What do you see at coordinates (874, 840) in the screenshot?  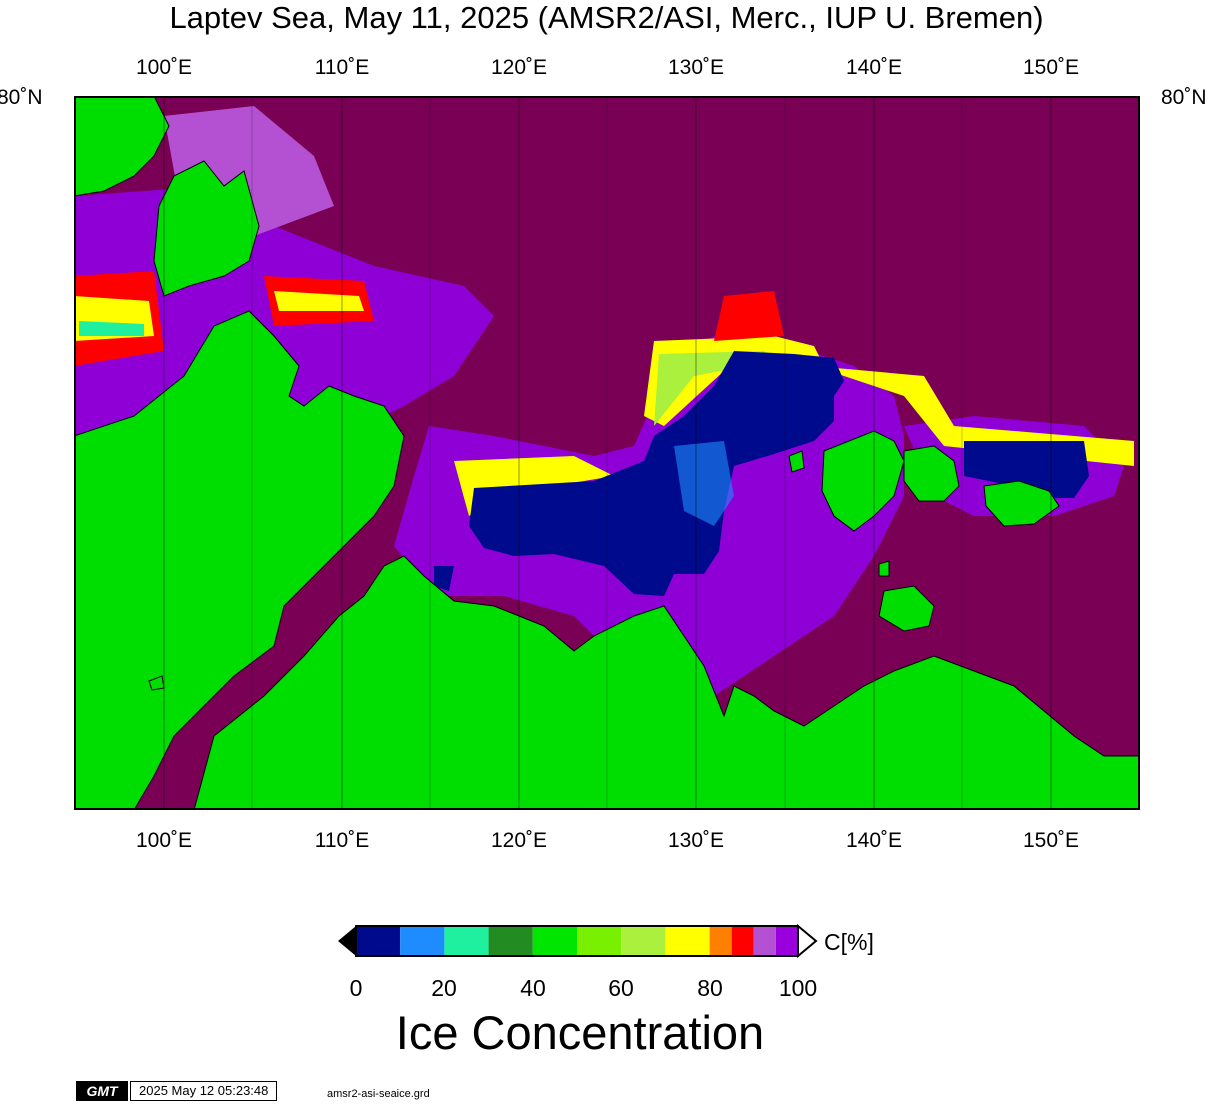 I see `lon-tick-bottom-140: 140˚E` at bounding box center [874, 840].